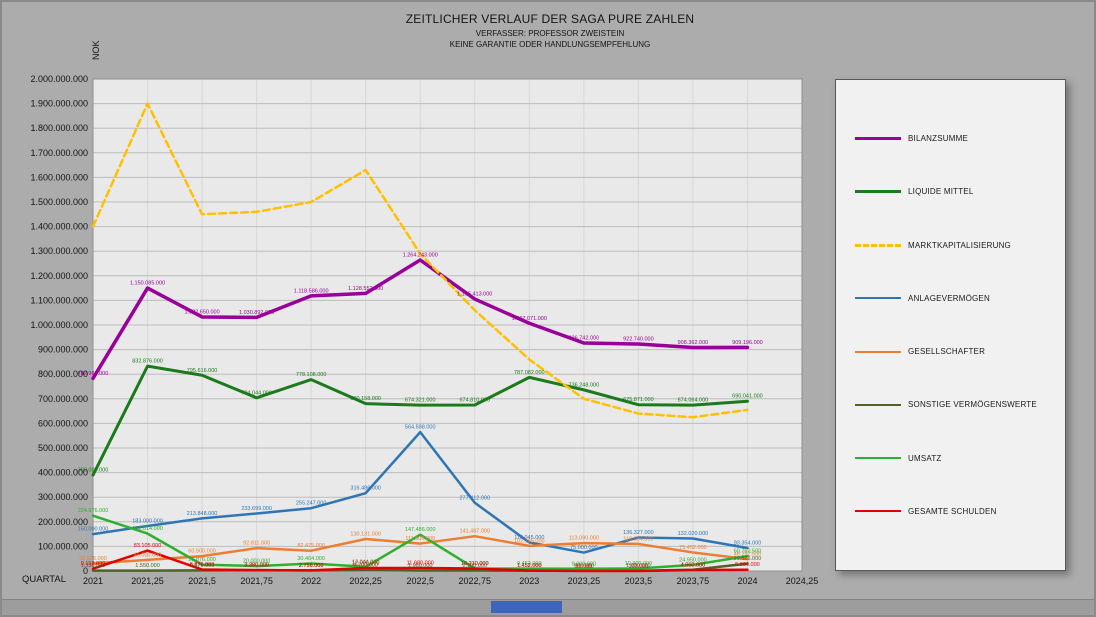  Describe the element at coordinates (256, 313) in the screenshot. I see `point-label: 1.030.892.000` at that location.